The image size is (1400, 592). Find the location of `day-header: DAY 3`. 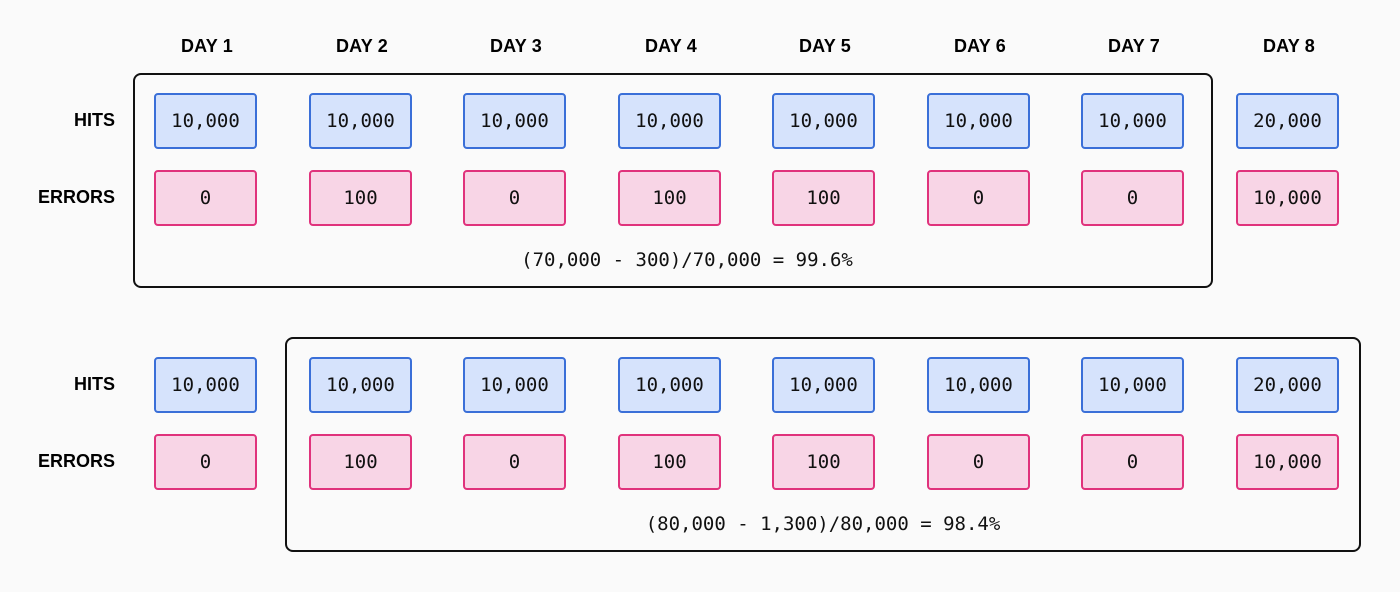

day-header: DAY 3 is located at coordinates (516, 46).